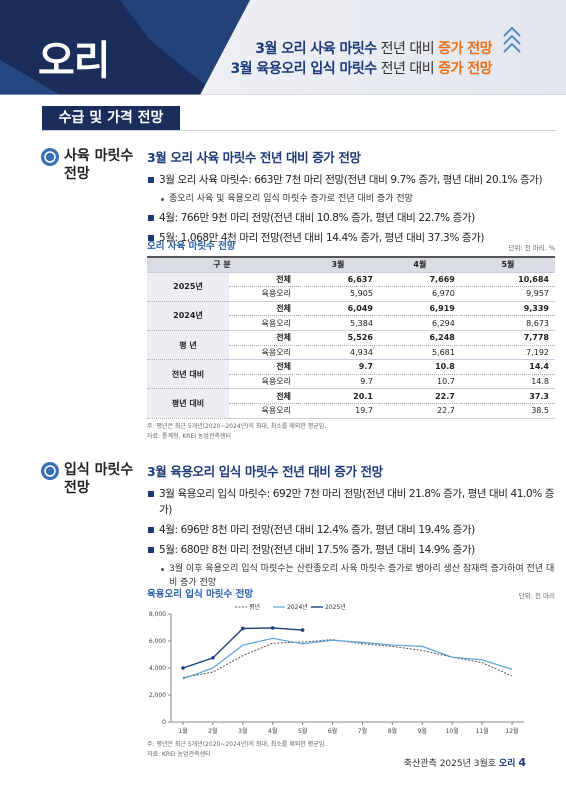 Image resolution: width=566 pixels, height=801 pixels. What do you see at coordinates (507, 323) in the screenshot?
I see `cell: 8,673` at bounding box center [507, 323].